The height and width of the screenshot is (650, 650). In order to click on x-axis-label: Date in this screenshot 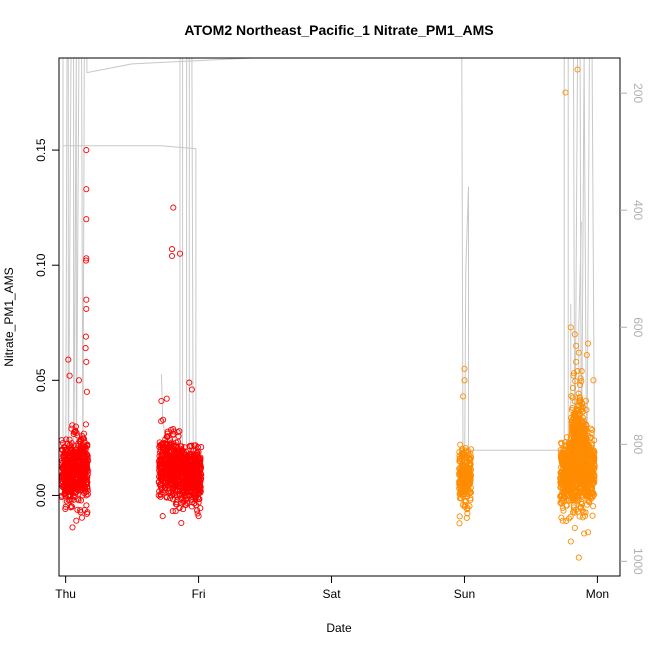, I will do `click(339, 628)`.